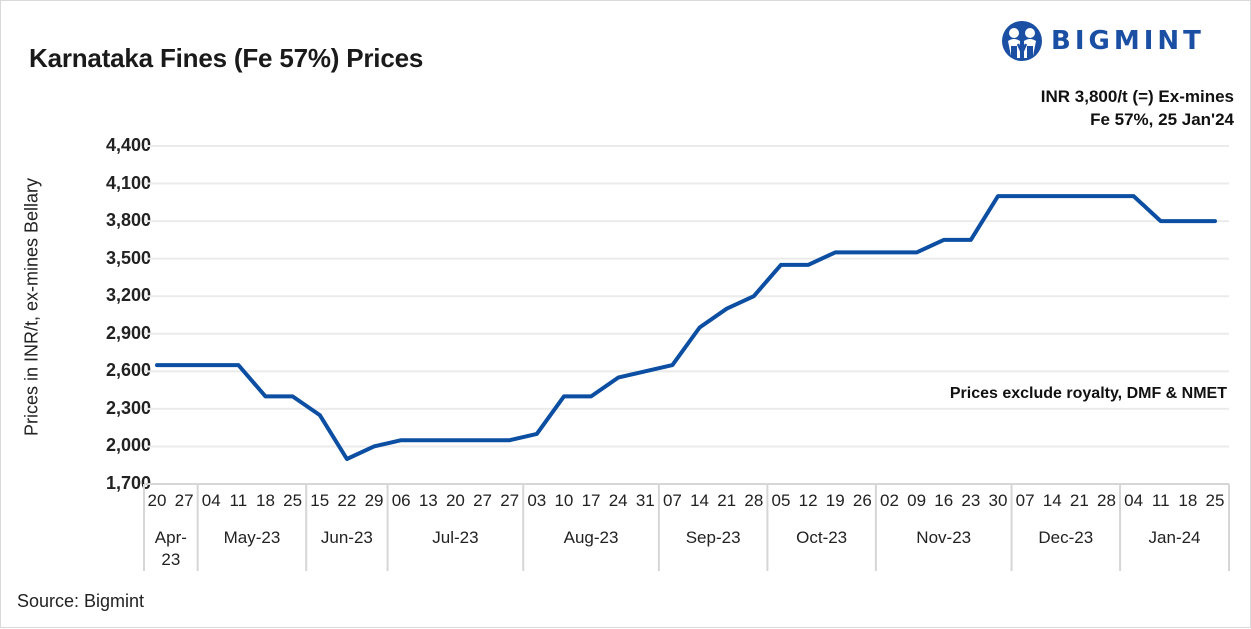 The height and width of the screenshot is (629, 1251). I want to click on x-day-label: 05, so click(780, 500).